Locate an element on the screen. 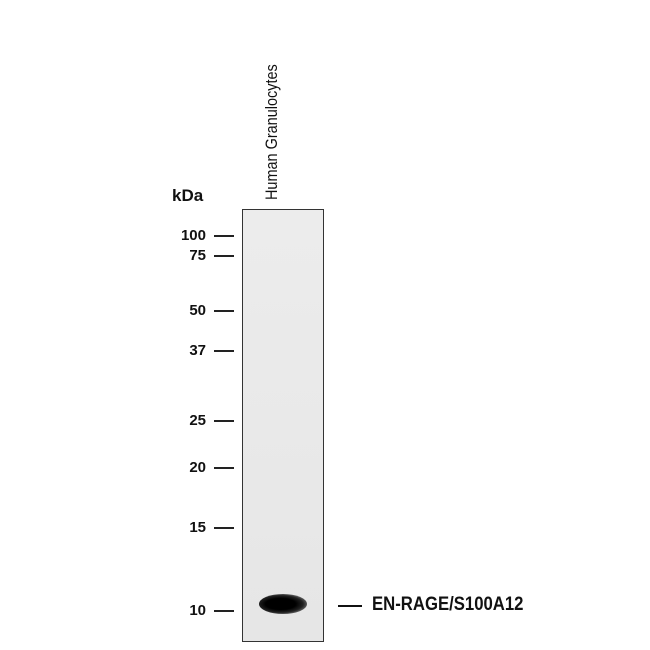 The width and height of the screenshot is (650, 650). lane-label: Human Granulocytes is located at coordinates (271, 132).